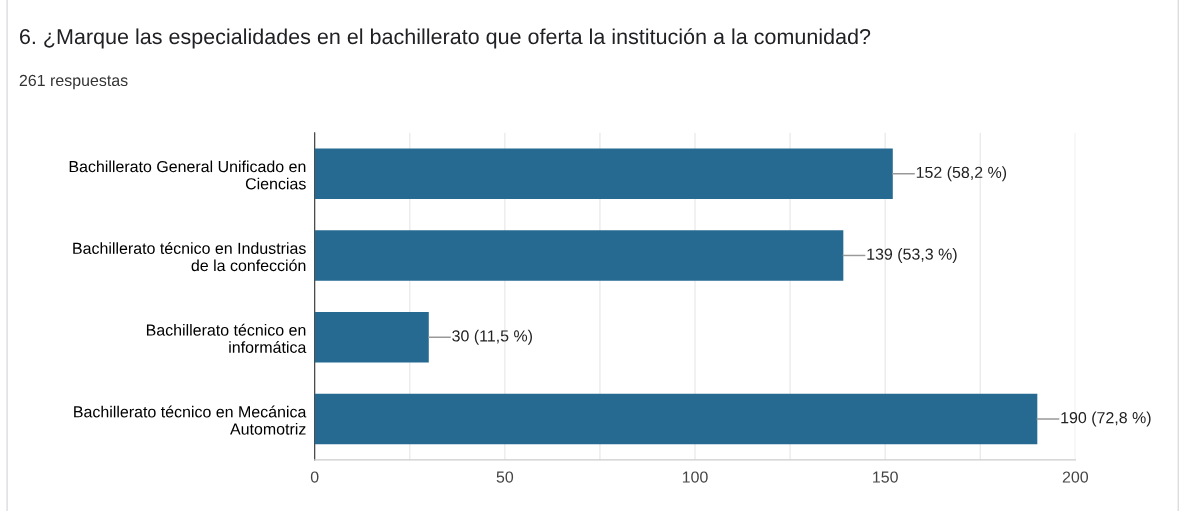 This screenshot has height=511, width=1183. I want to click on data-label: 152 (58,2 %), so click(961, 174).